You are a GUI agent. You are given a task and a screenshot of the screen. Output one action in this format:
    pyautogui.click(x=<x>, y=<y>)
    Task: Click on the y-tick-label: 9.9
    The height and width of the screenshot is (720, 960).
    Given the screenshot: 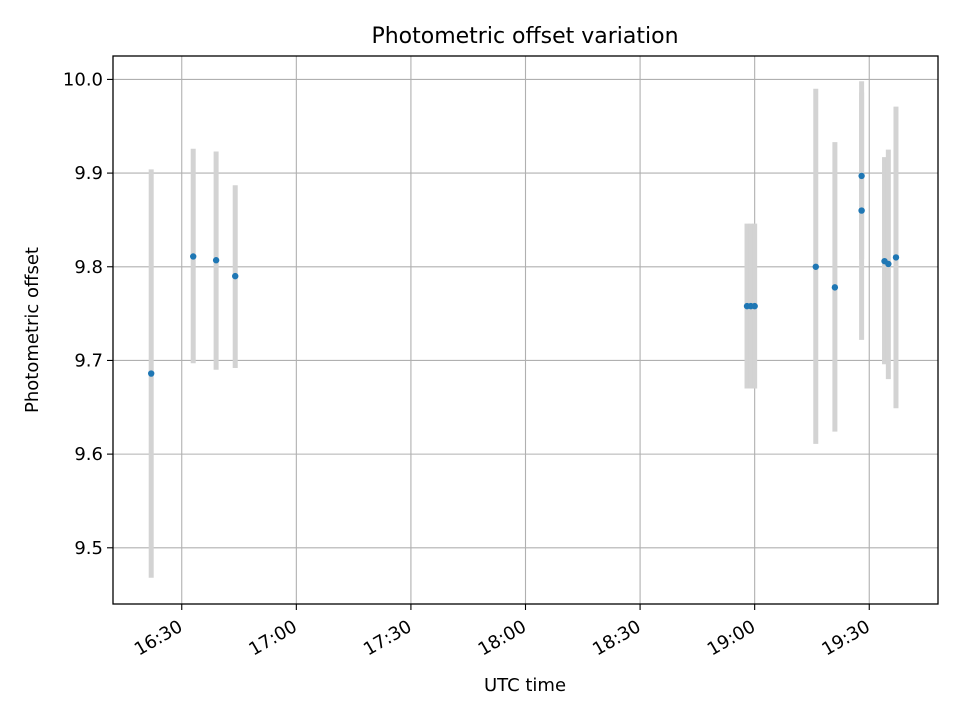 What is the action you would take?
    pyautogui.click(x=88, y=173)
    